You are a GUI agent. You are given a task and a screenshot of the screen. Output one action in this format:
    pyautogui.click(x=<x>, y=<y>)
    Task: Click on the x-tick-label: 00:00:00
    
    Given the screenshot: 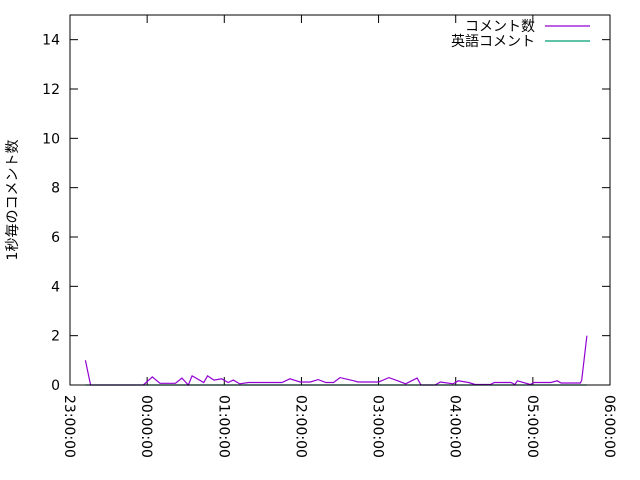 What is the action you would take?
    pyautogui.click(x=146, y=426)
    